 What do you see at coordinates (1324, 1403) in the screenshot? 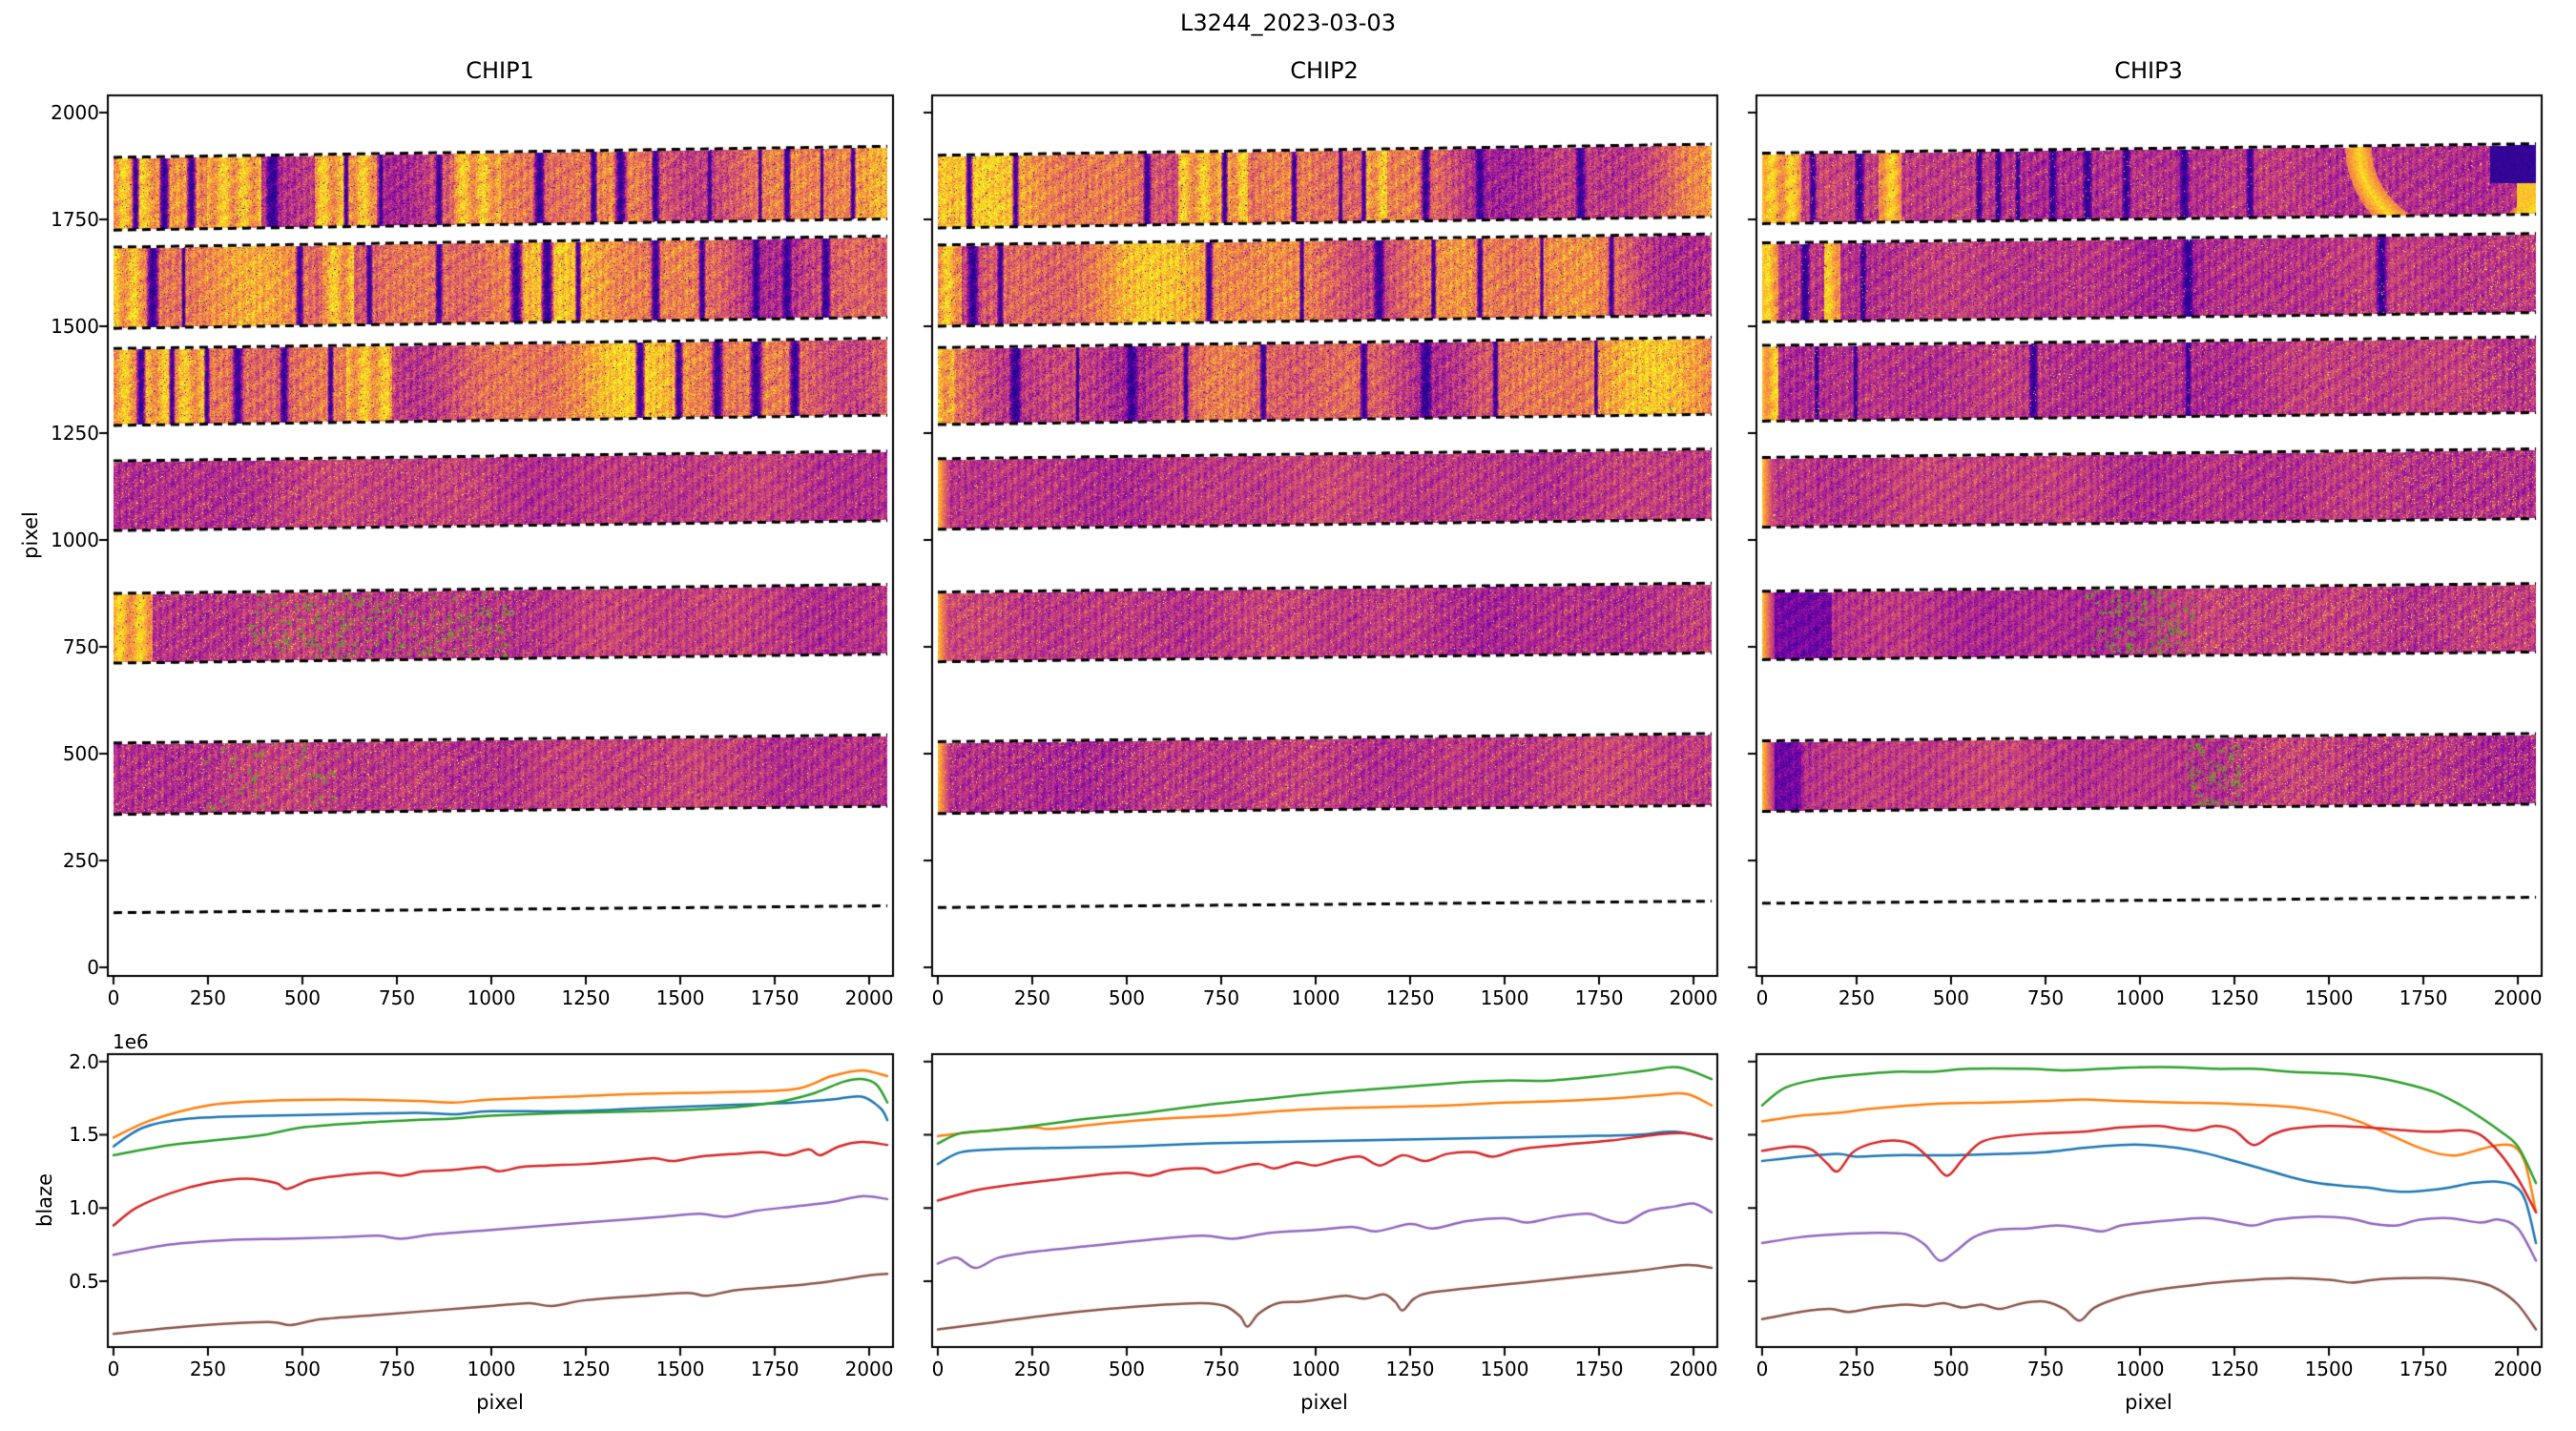
I see `chip2-blaze-xlabel: pixel` at bounding box center [1324, 1403].